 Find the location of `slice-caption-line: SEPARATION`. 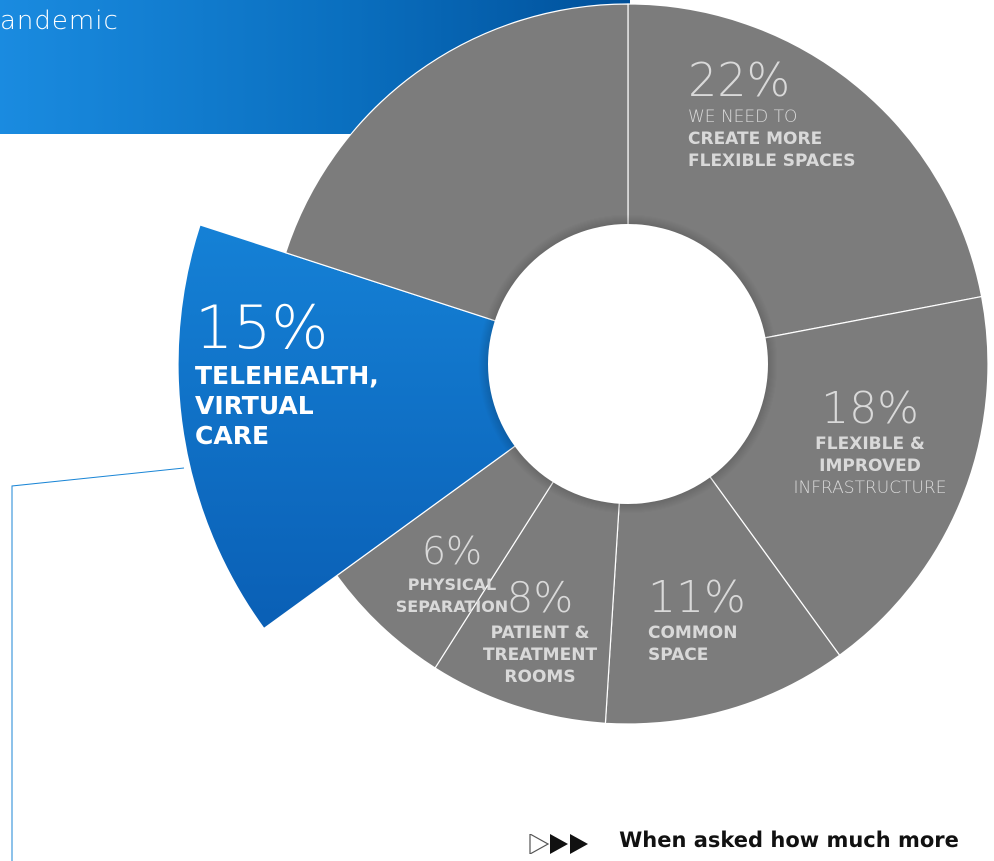

slice-caption-line: SEPARATION is located at coordinates (452, 606).